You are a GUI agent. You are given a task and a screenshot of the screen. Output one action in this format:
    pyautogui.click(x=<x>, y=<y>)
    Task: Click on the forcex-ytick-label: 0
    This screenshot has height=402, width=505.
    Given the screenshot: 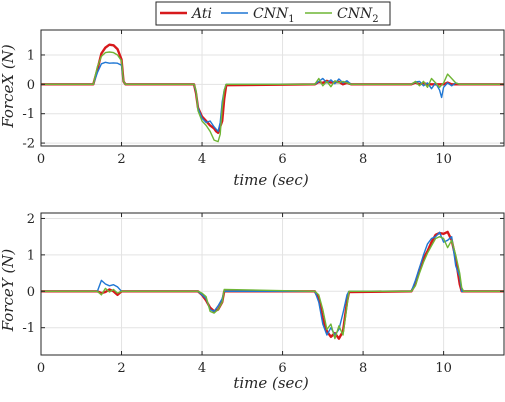 What is the action you would take?
    pyautogui.click(x=31, y=85)
    